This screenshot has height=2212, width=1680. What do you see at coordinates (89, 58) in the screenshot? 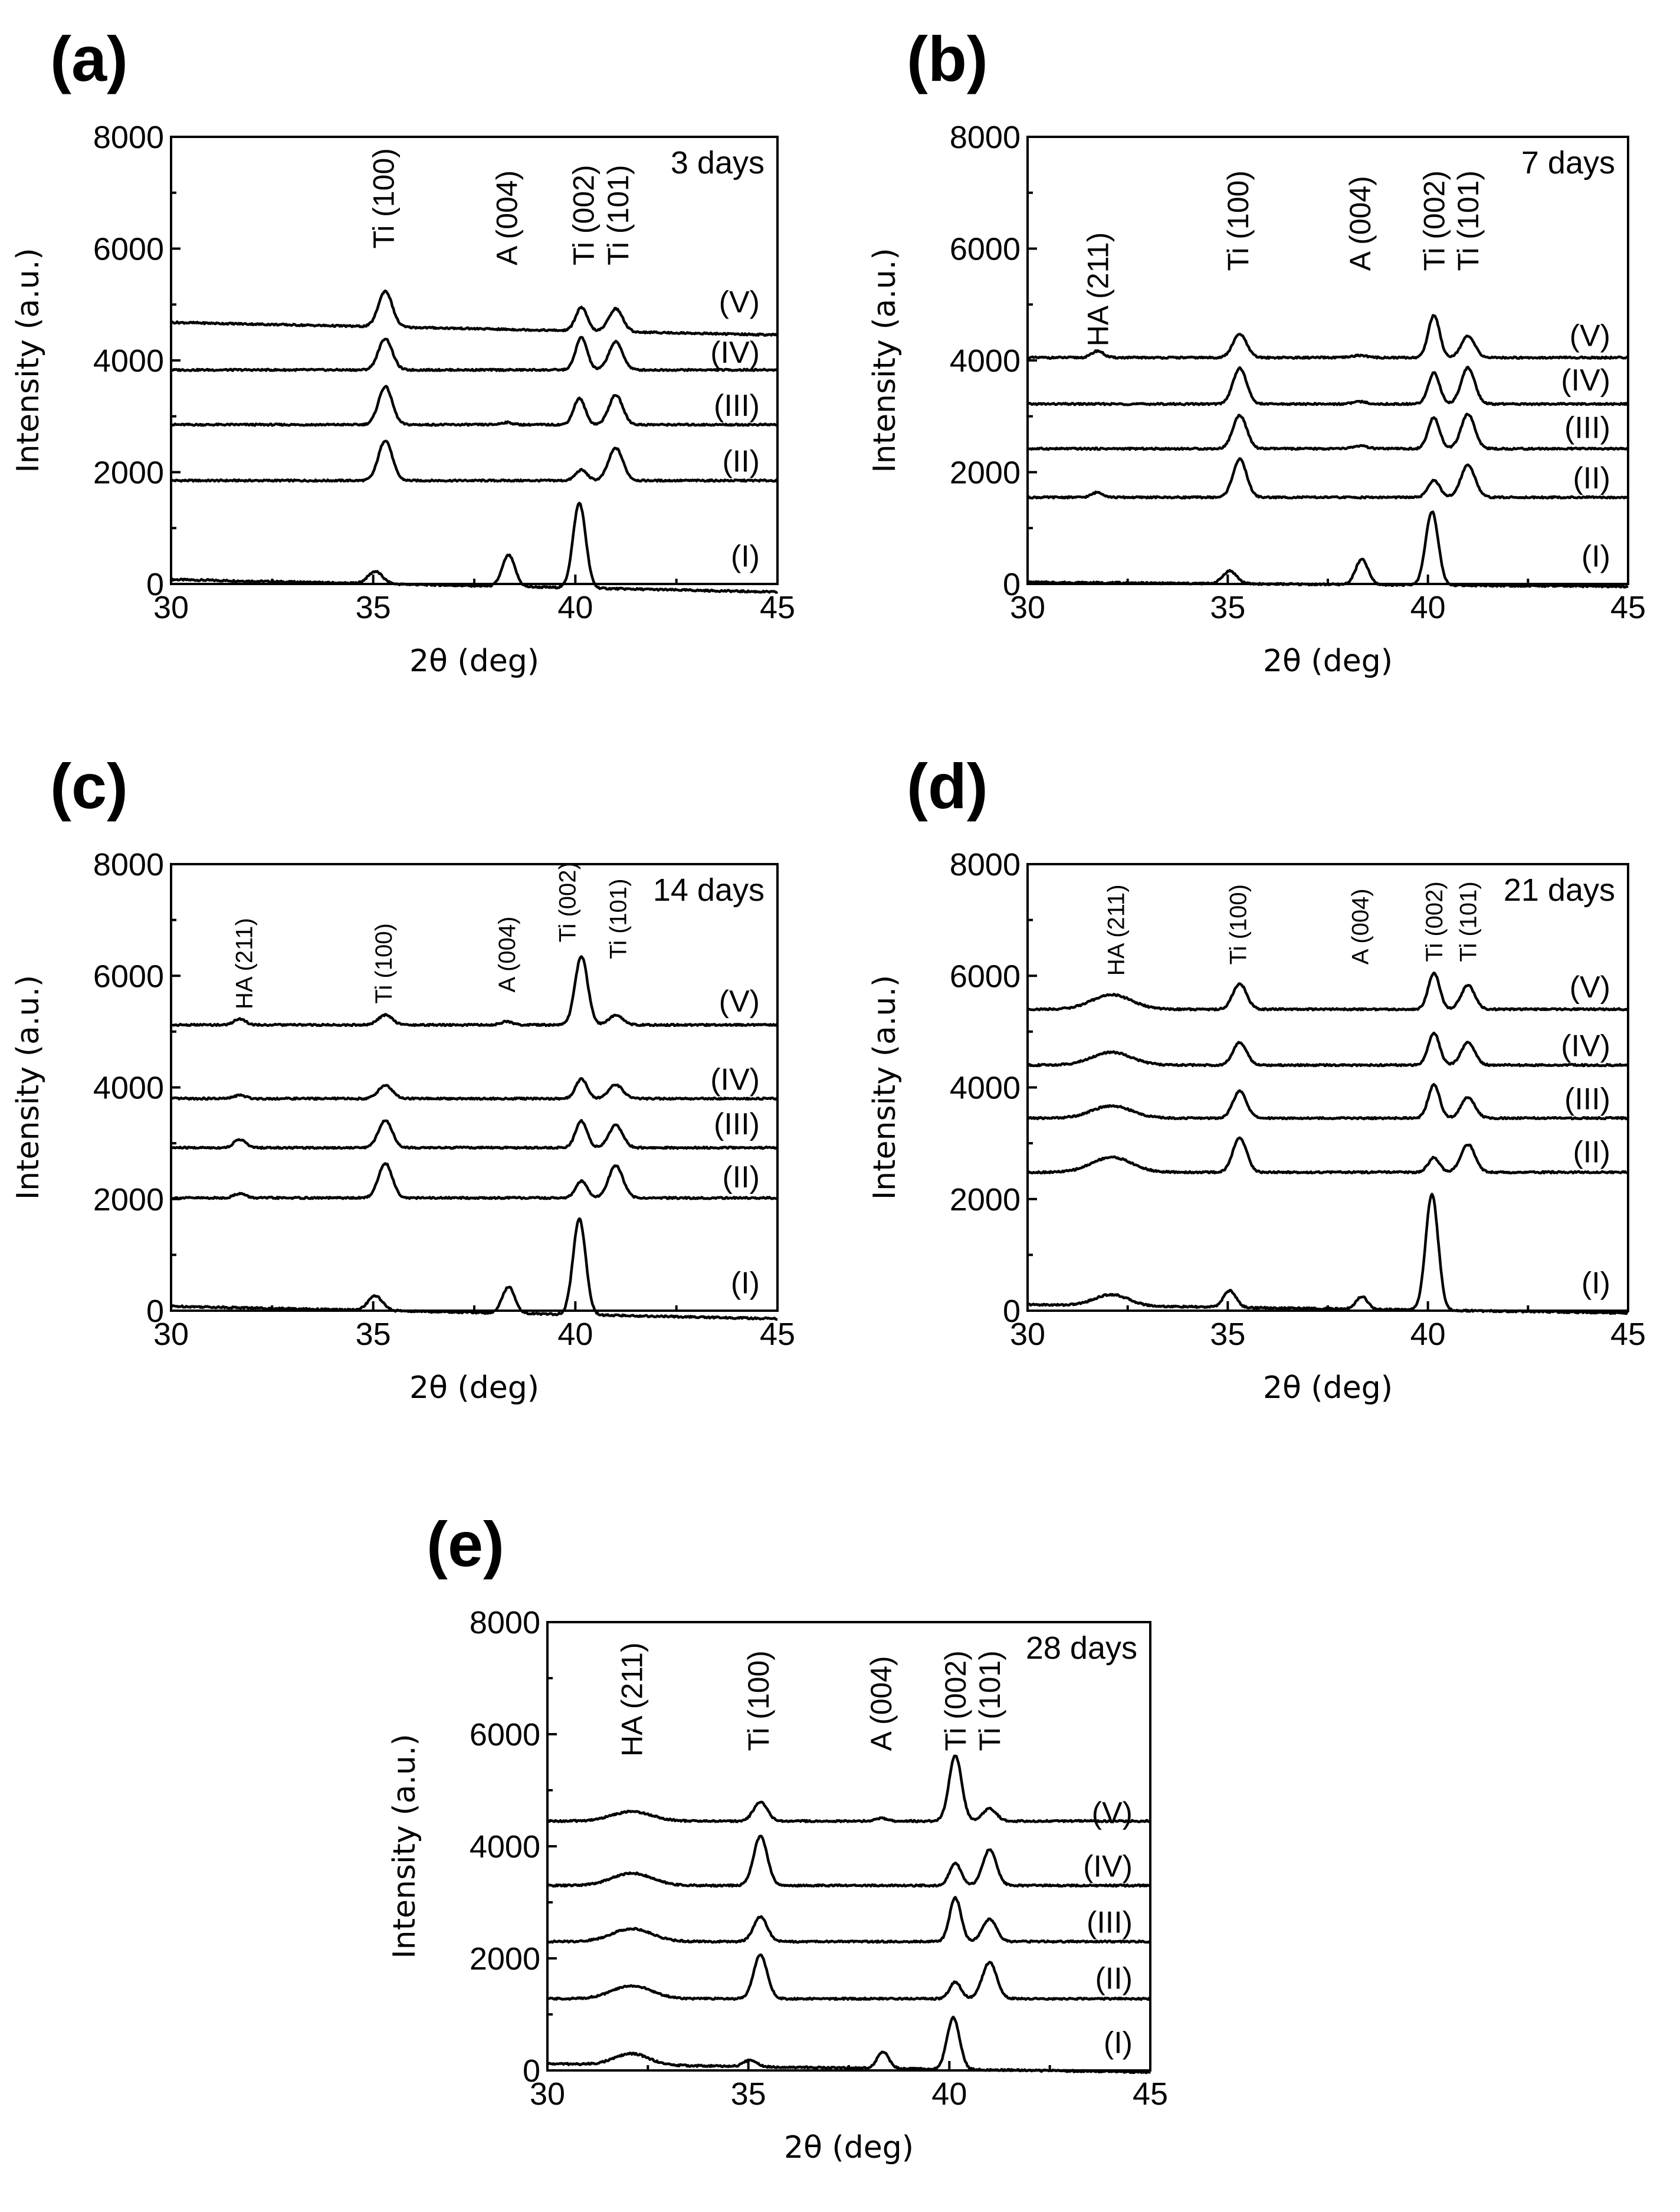
I see `panel-letter-a: (a)` at bounding box center [89, 58].